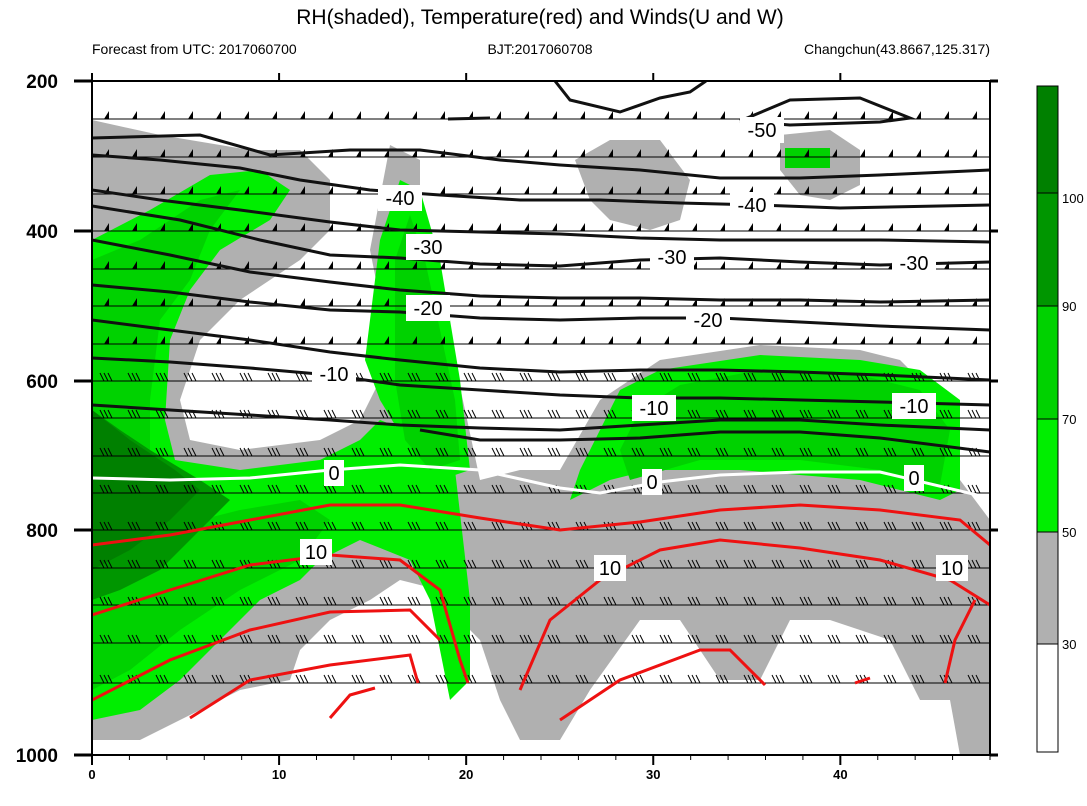  I want to click on contour-minus50, so click(630, 97).